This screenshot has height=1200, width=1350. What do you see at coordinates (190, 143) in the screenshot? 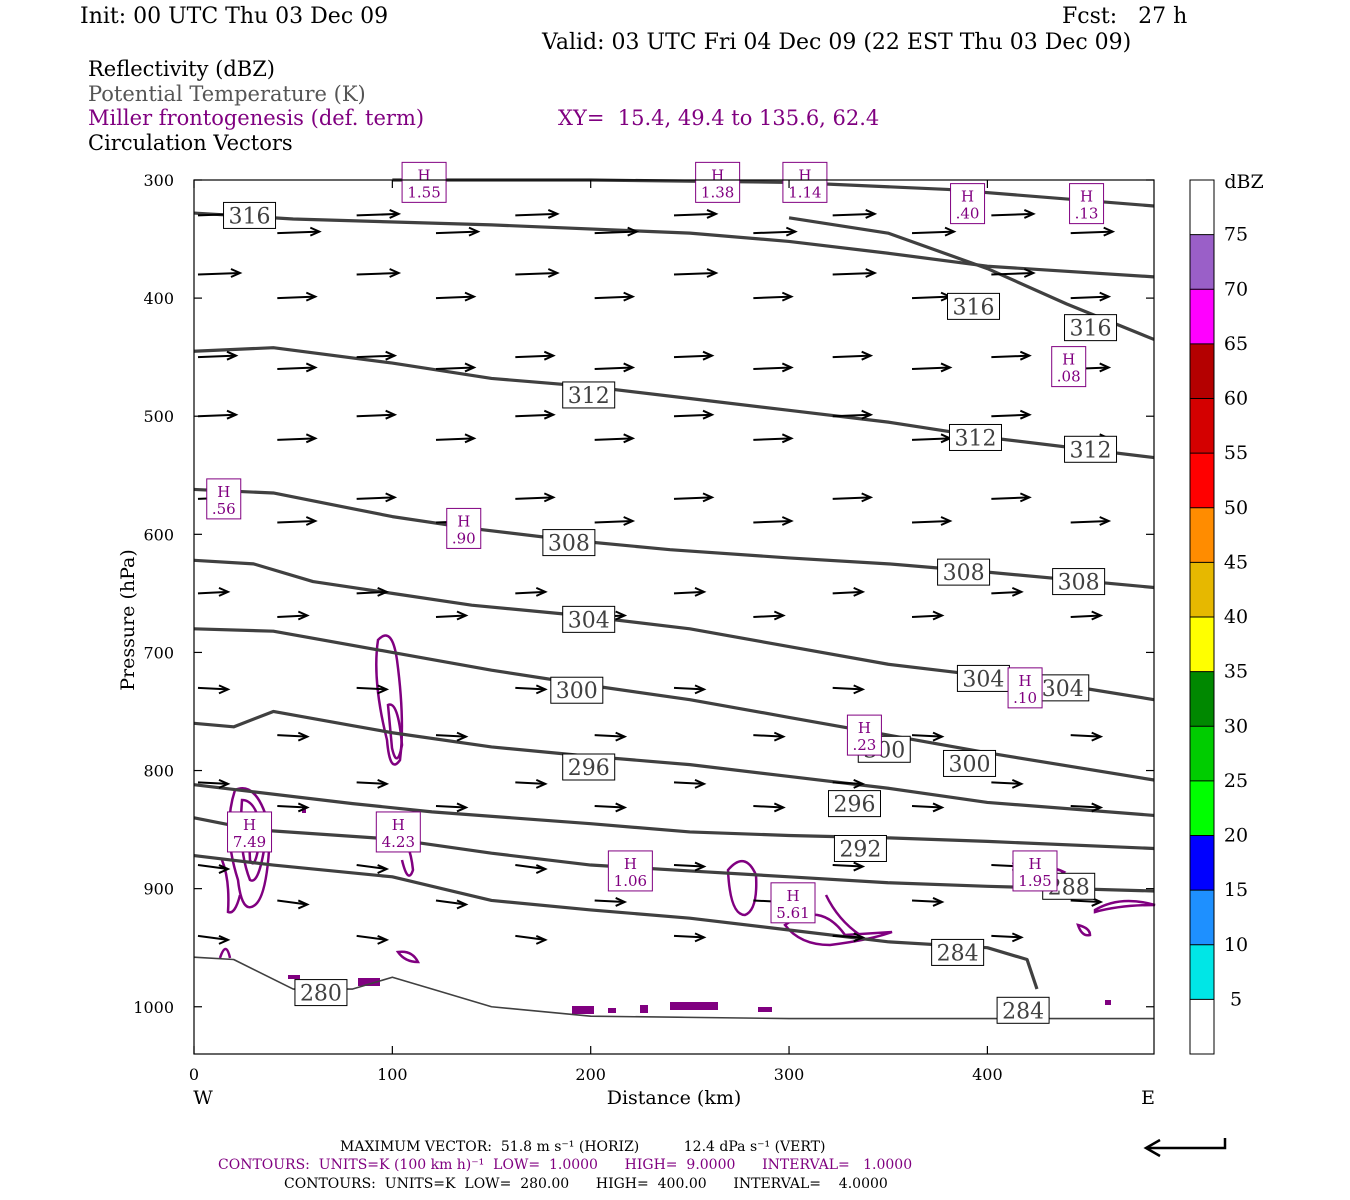
I see `field-vectors: Circulation Vectors` at bounding box center [190, 143].